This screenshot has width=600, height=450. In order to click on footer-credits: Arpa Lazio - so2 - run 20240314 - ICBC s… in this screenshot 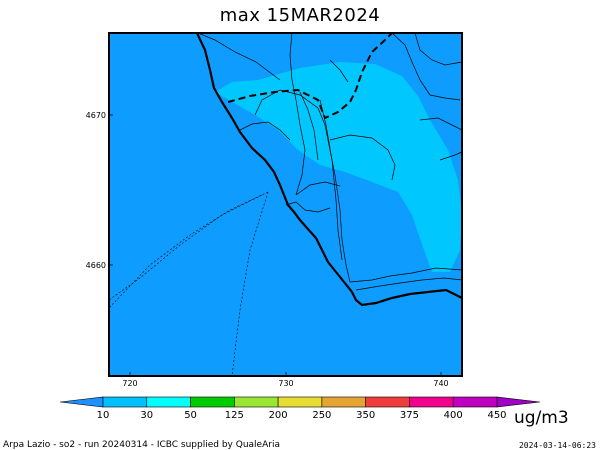, I will do `click(141, 445)`.